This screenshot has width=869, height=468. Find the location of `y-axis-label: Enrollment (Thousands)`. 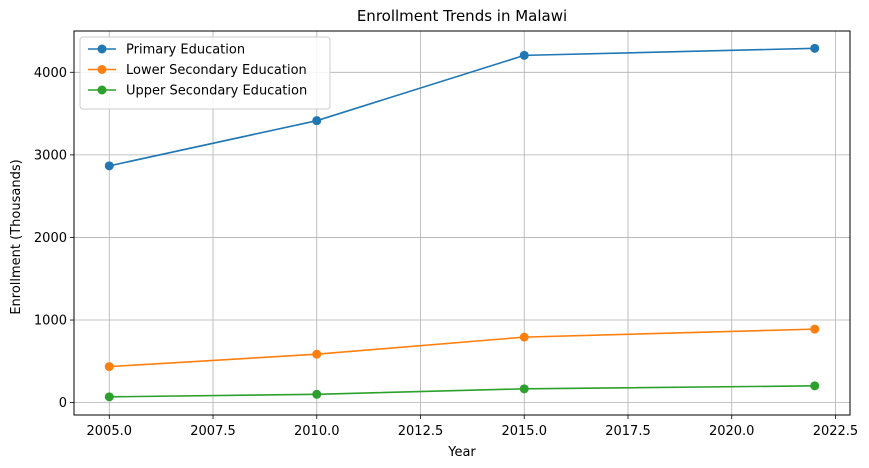

y-axis-label: Enrollment (Thousands) is located at coordinates (16, 236).